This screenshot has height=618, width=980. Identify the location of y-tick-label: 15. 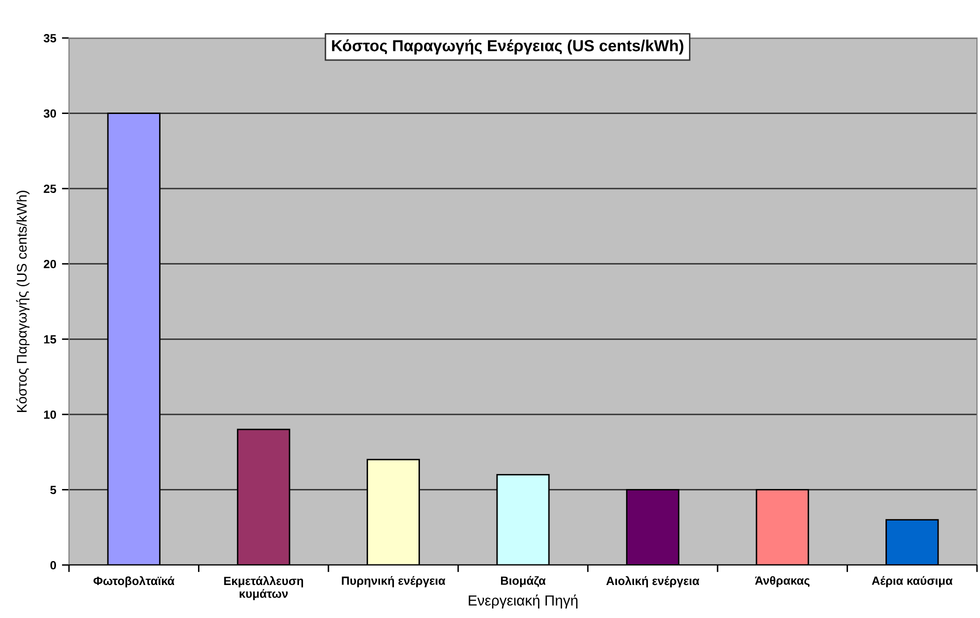
(50, 339).